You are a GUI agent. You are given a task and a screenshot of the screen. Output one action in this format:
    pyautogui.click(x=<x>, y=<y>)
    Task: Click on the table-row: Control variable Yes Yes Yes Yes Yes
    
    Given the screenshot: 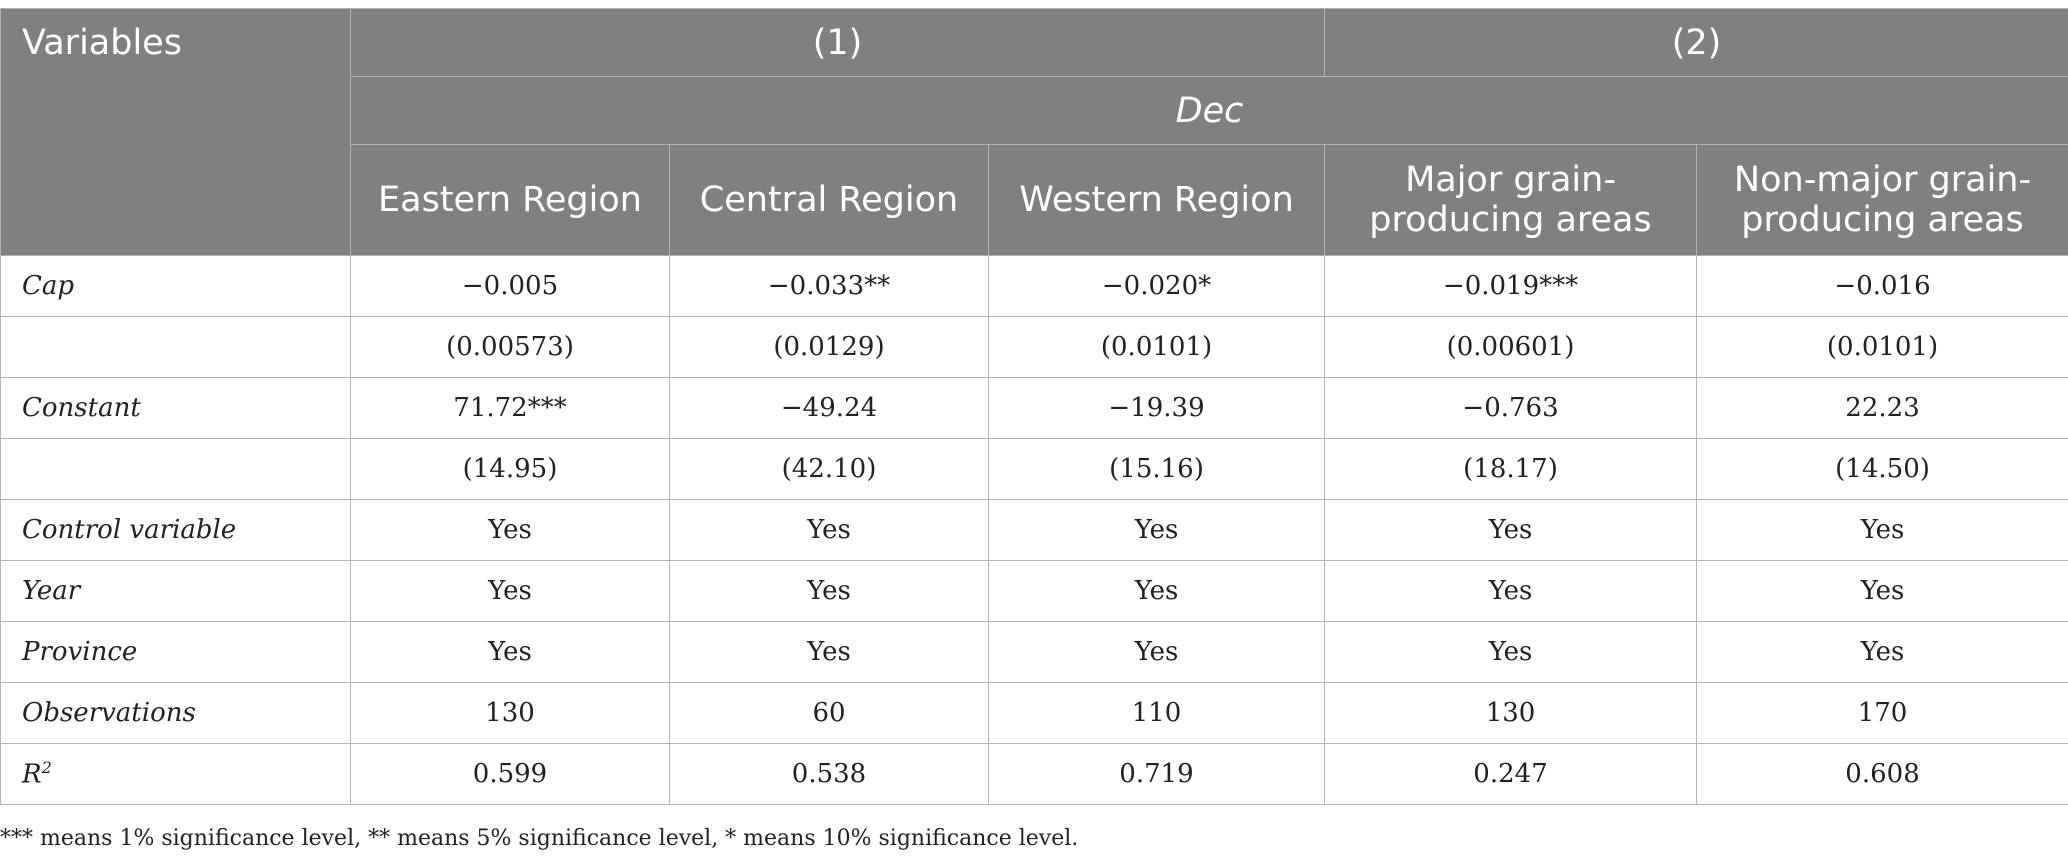 What is the action you would take?
    pyautogui.click(x=1034, y=530)
    